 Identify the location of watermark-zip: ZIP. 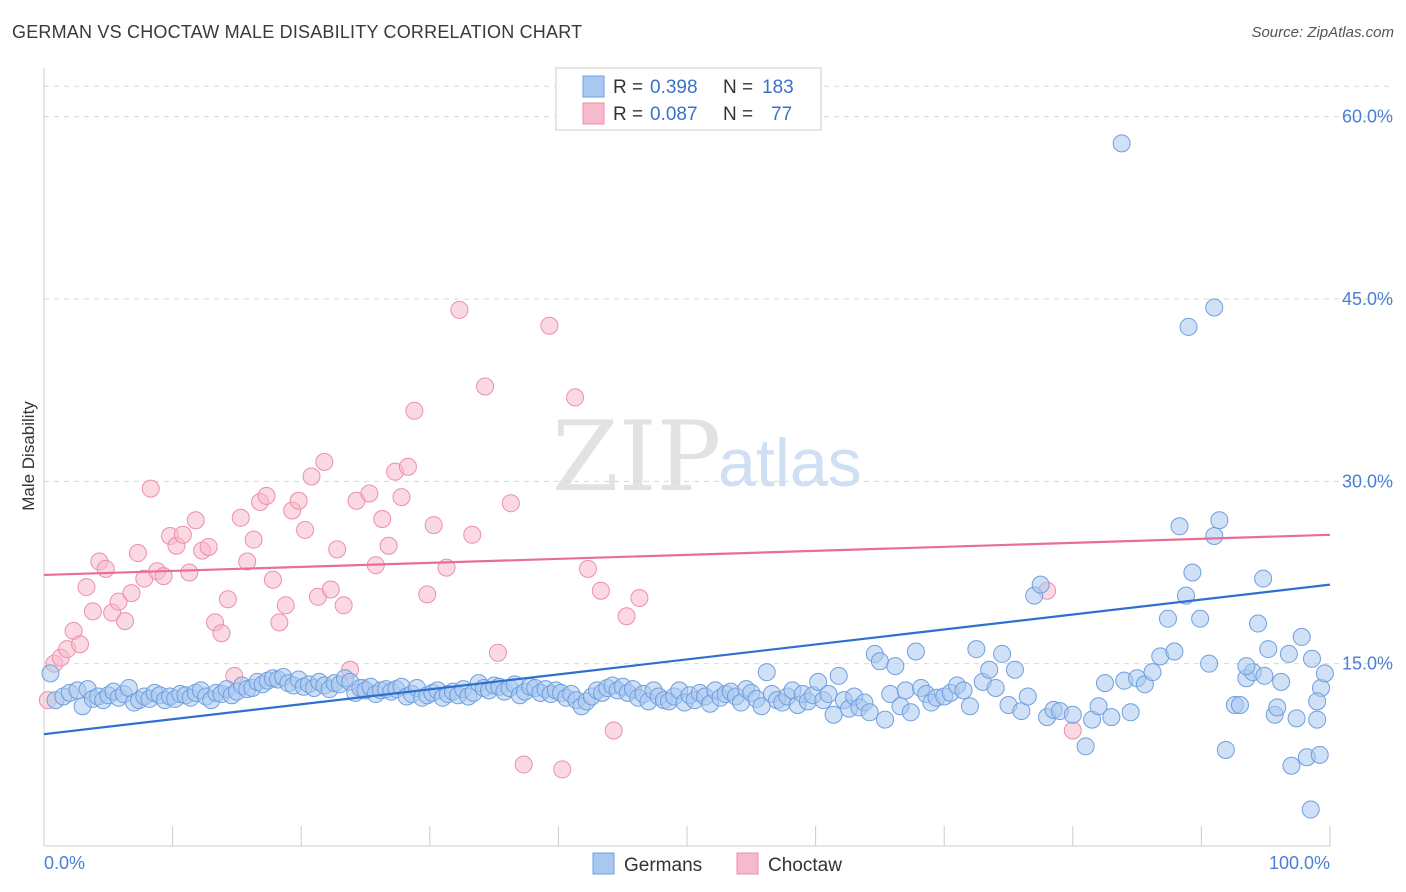
(636, 457).